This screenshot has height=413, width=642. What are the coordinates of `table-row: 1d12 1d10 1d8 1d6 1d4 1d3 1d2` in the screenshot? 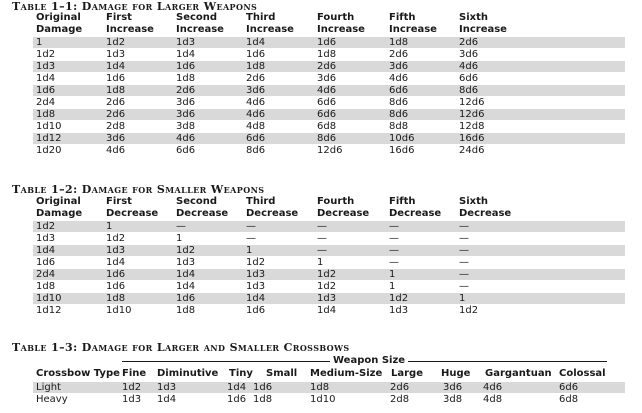 It's located at (329, 310).